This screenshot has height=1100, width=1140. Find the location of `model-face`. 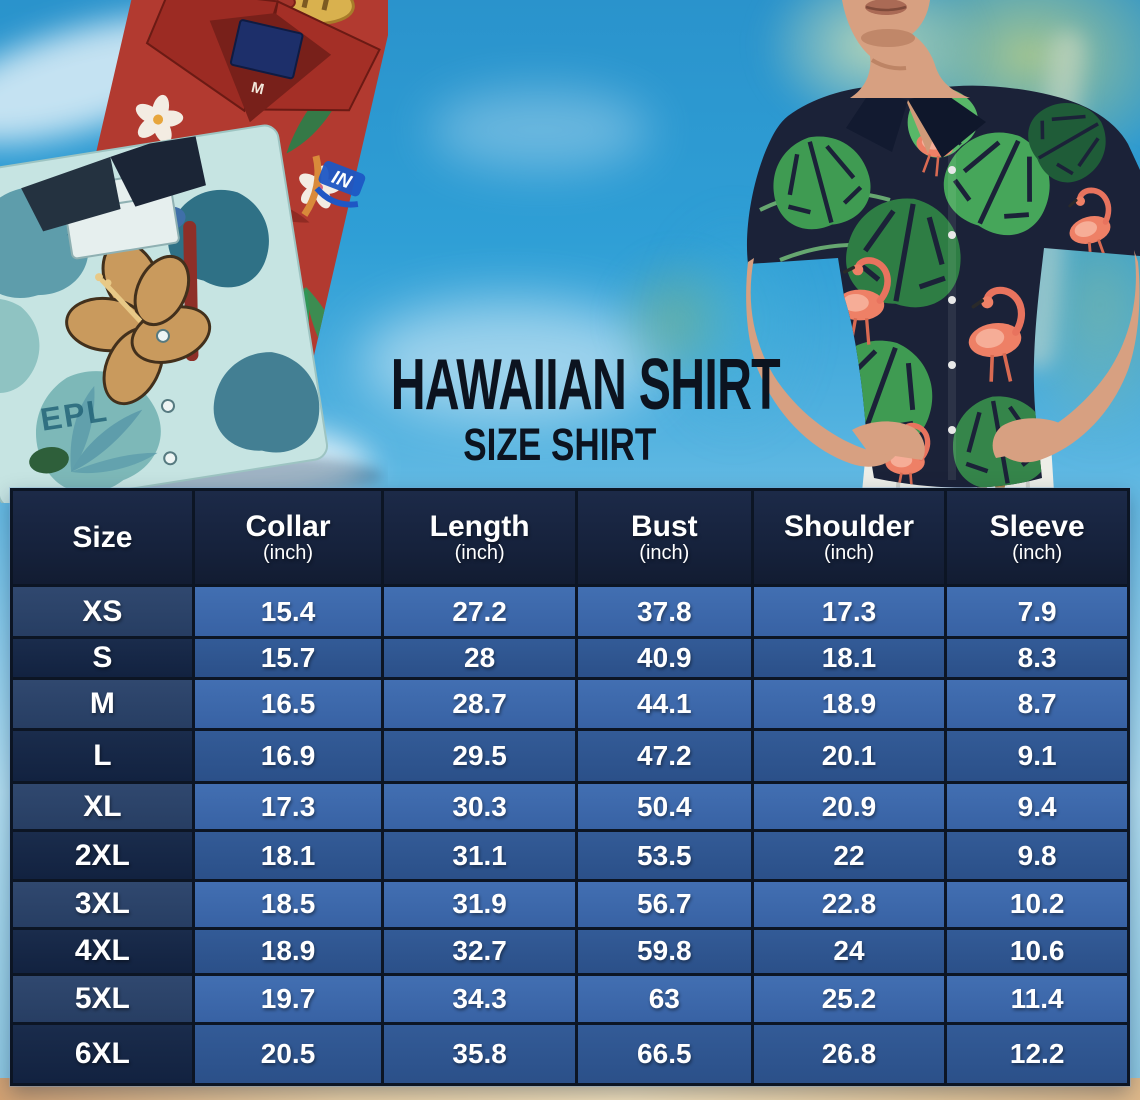

model-face is located at coordinates (906, 49).